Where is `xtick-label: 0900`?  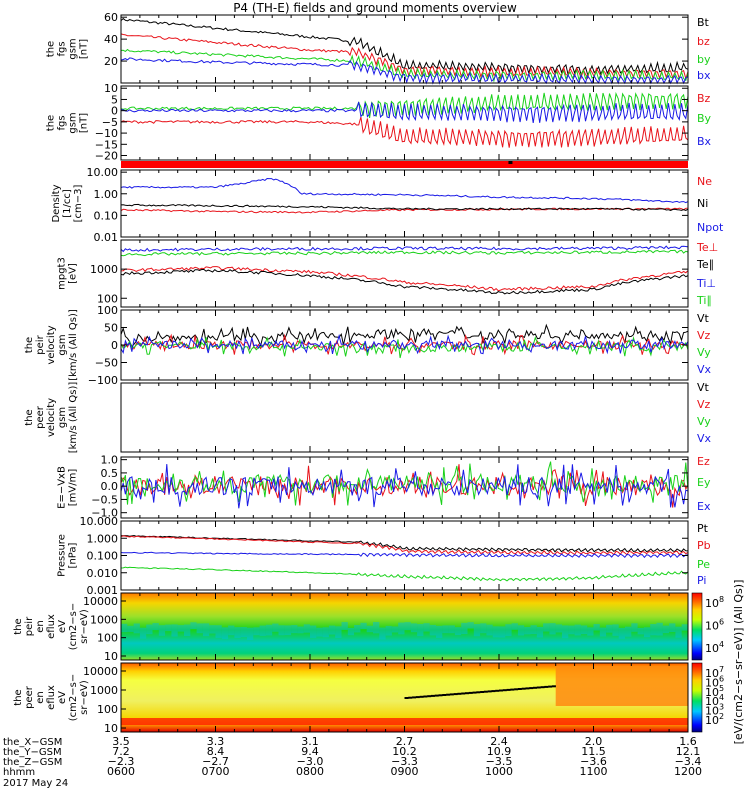 xtick-label: 0900 is located at coordinates (405, 771).